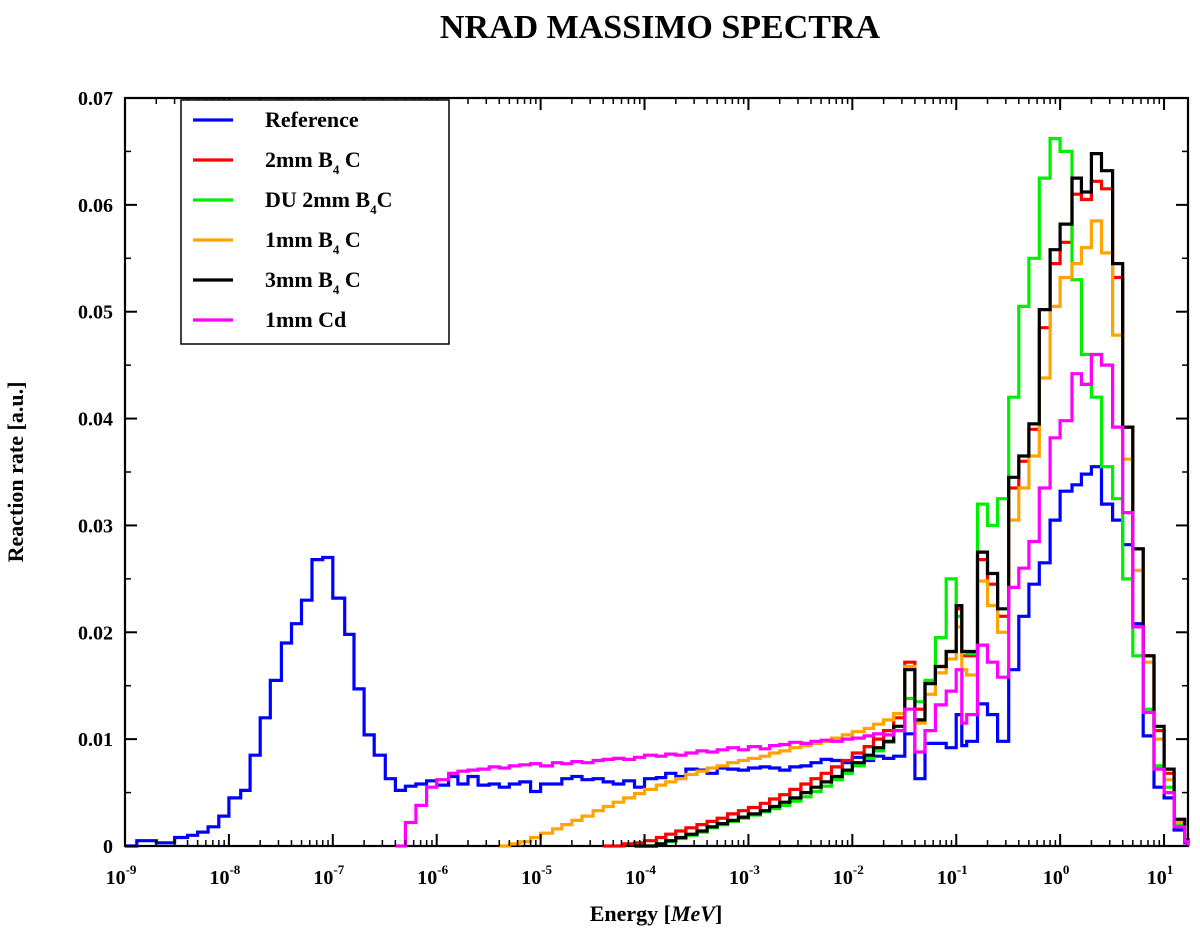 The image size is (1200, 931). I want to click on legend-label-part: Reference, so click(312, 119).